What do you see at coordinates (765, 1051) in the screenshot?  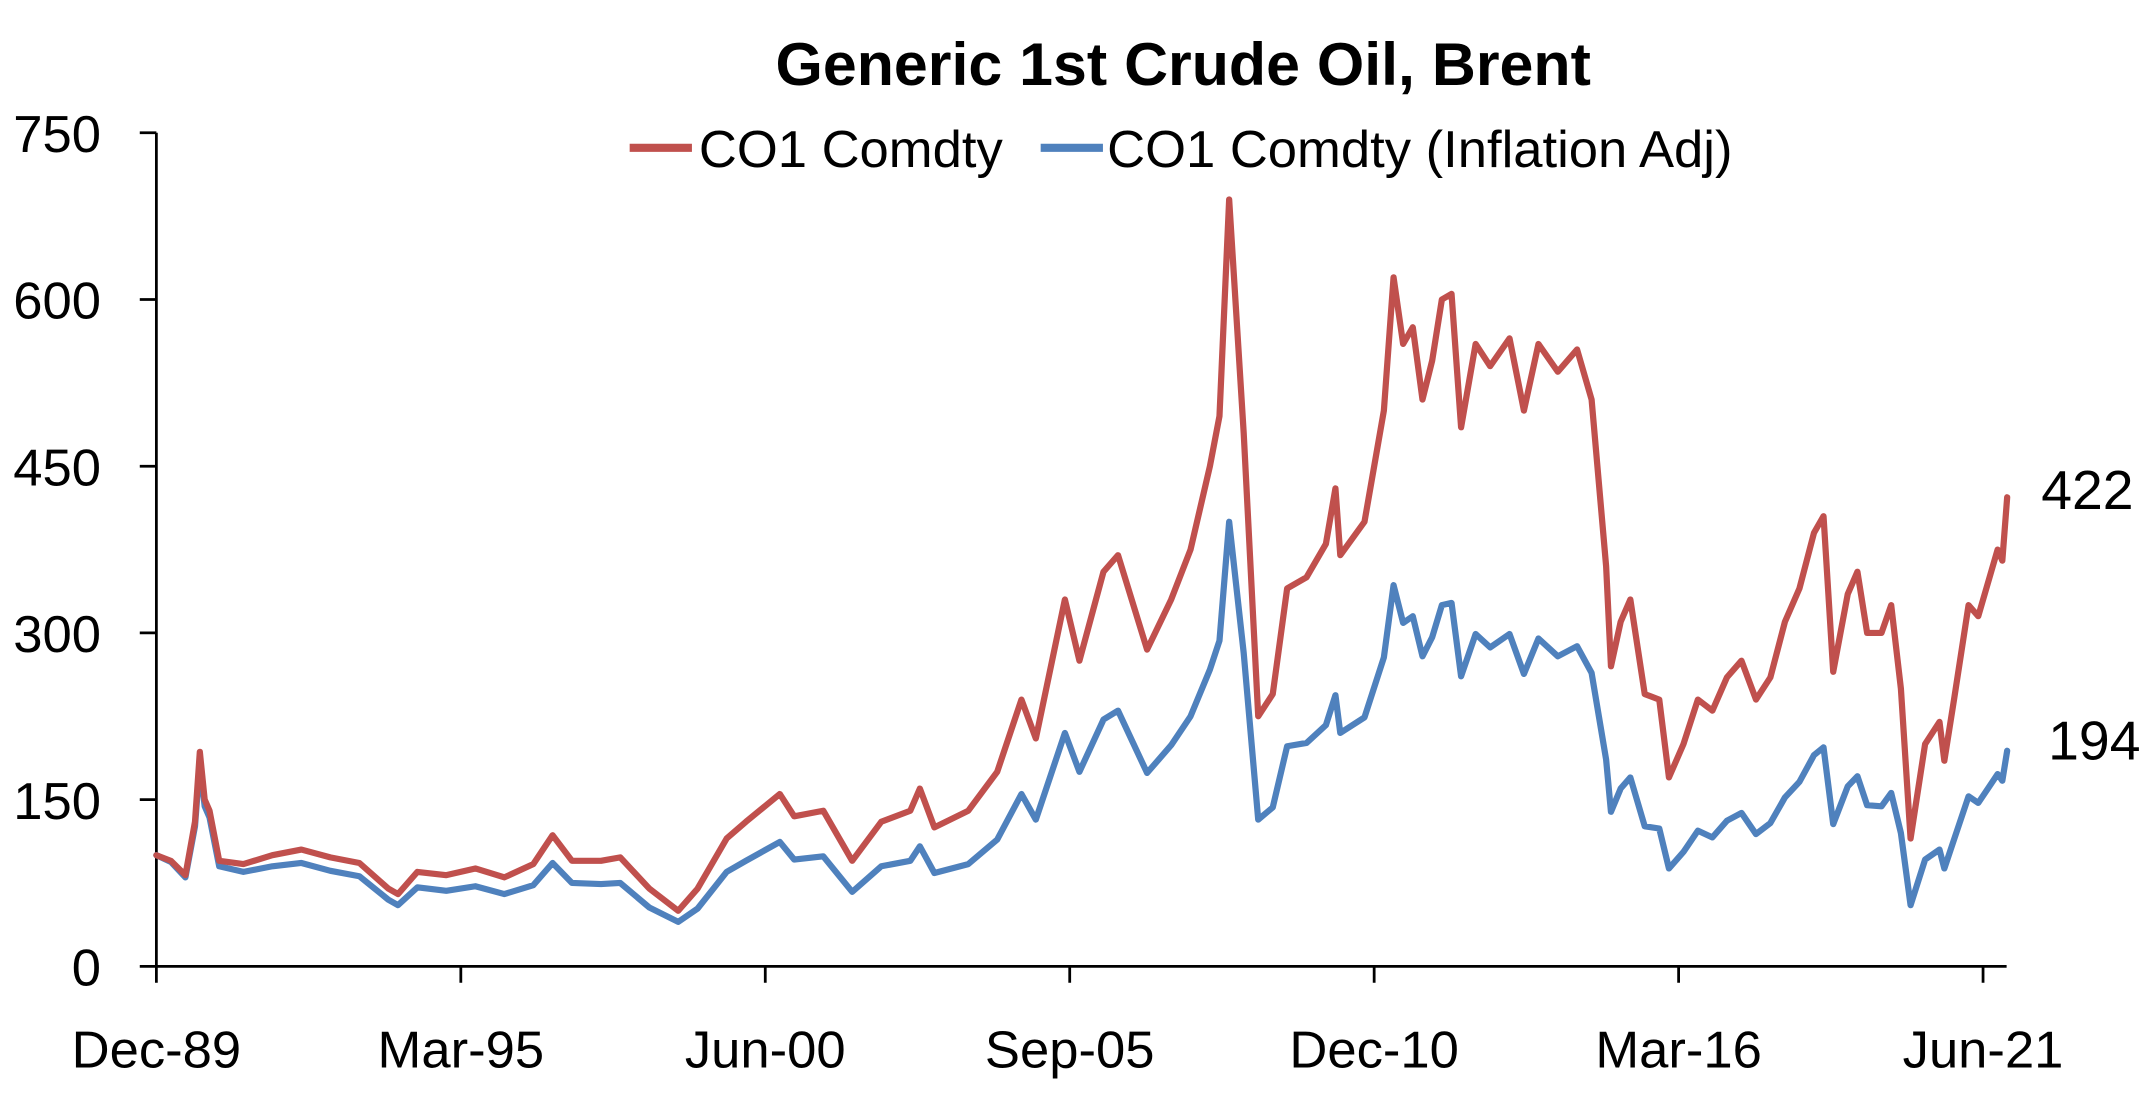 I see `x-tick-label: Jun-00` at bounding box center [765, 1051].